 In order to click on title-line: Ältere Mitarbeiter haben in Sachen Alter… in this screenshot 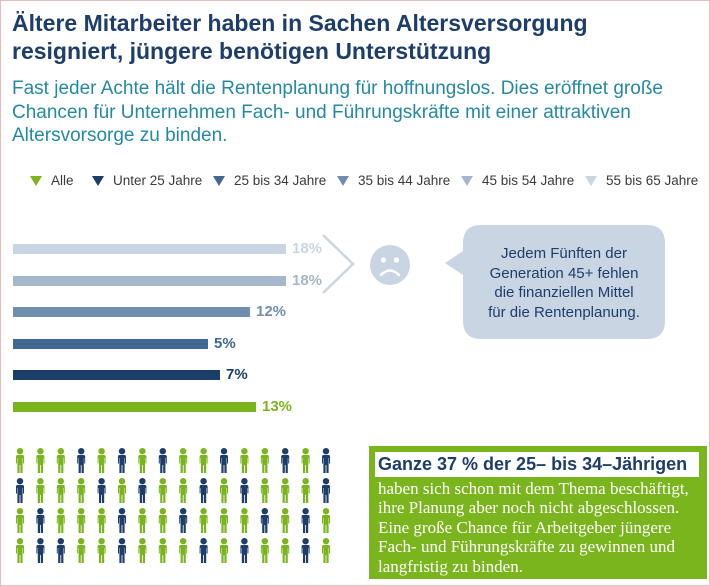, I will do `click(300, 23)`.